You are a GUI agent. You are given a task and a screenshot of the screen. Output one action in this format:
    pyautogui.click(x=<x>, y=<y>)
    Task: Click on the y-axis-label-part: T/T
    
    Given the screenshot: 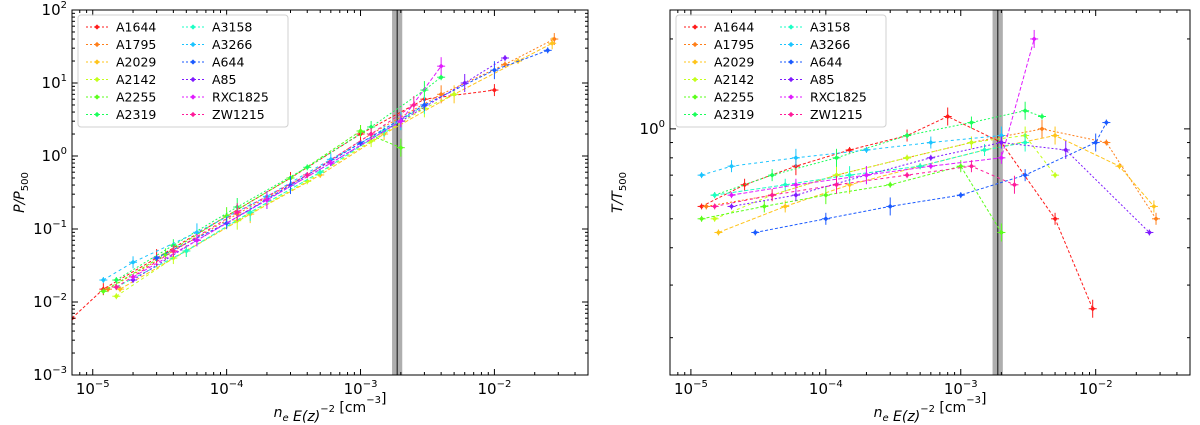 What is the action you would take?
    pyautogui.click(x=618, y=201)
    